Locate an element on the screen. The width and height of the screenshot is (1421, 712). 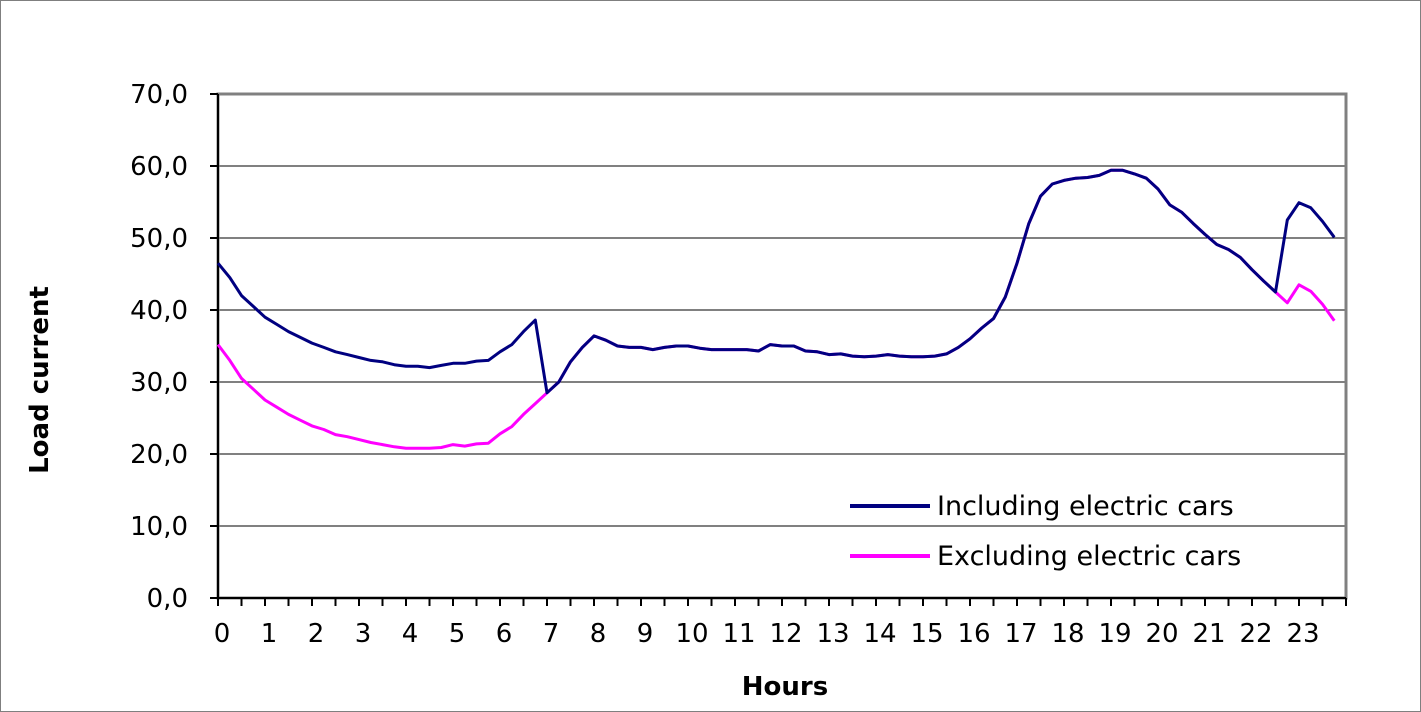
x-tick-label: 18 is located at coordinates (1067, 634).